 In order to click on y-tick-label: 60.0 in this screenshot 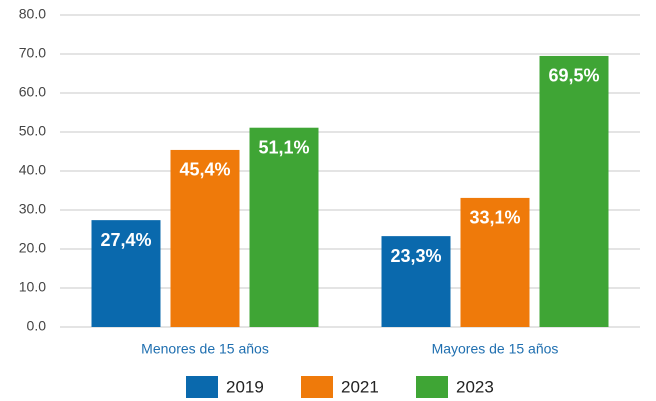, I will do `click(32, 92)`.